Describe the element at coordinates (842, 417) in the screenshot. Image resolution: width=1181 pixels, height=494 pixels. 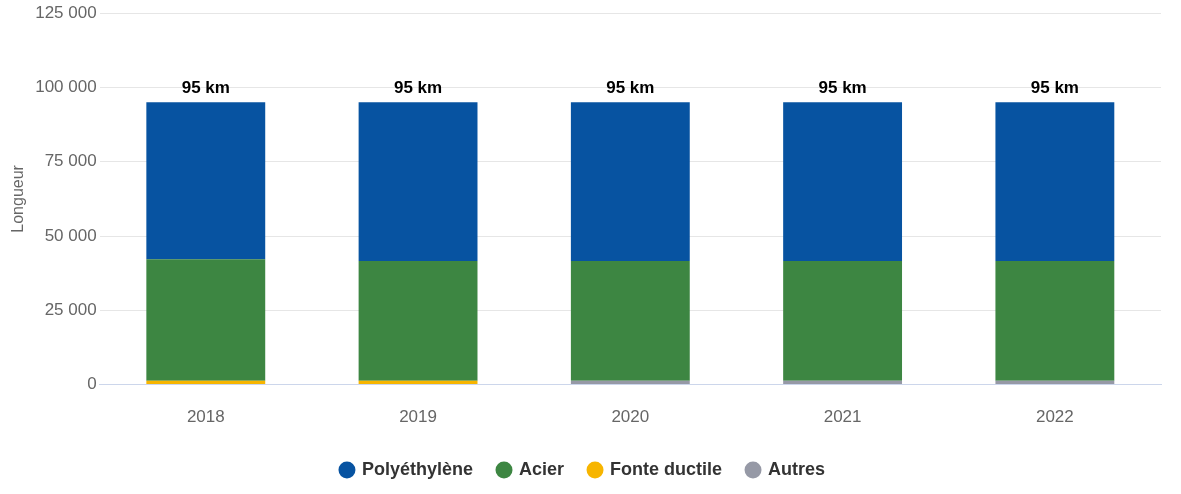
I see `x-tick-label: 2021` at that location.